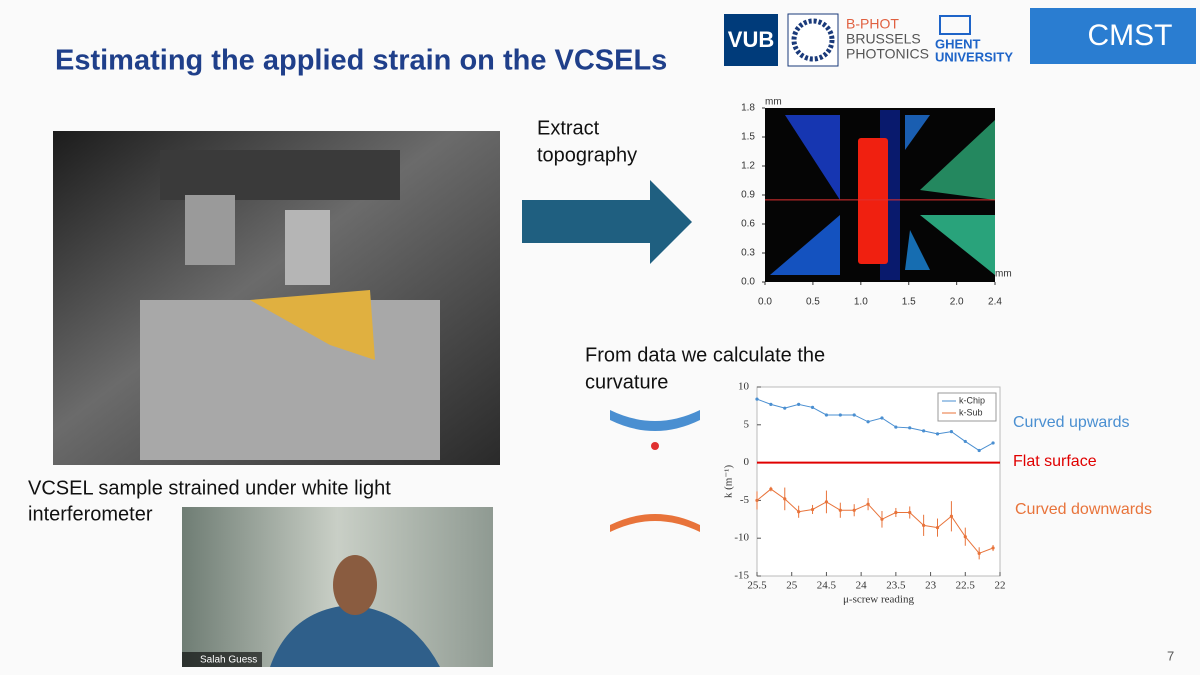 This screenshot has height=675, width=1200. I want to click on curved-down-shape, so click(655, 523).